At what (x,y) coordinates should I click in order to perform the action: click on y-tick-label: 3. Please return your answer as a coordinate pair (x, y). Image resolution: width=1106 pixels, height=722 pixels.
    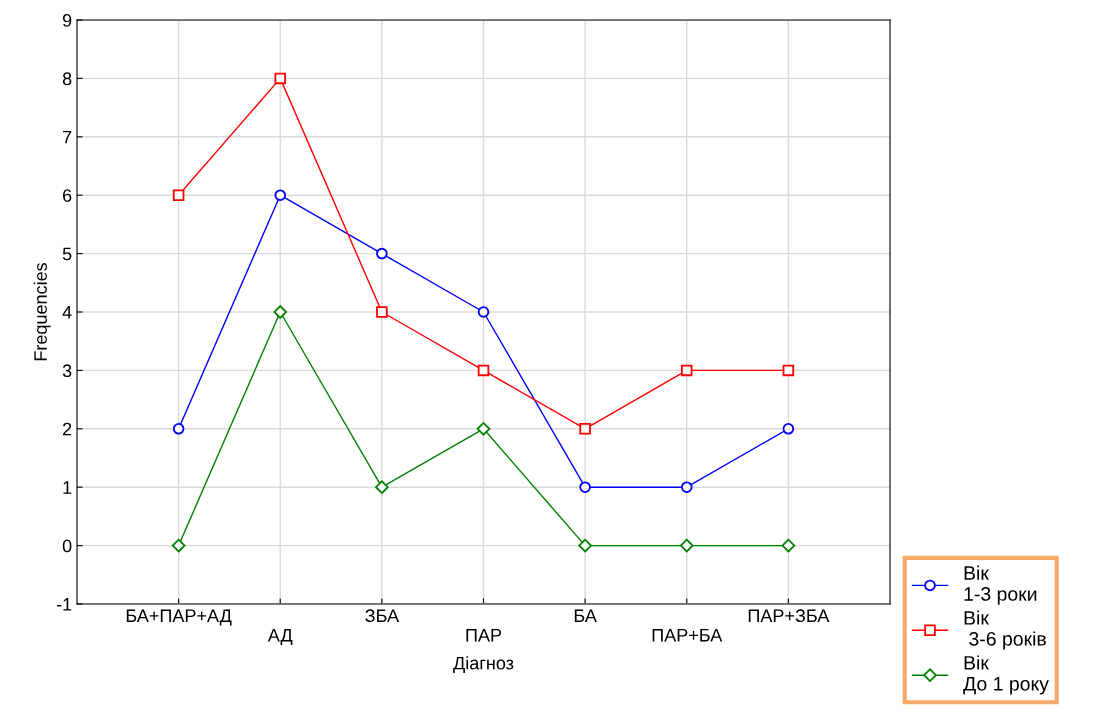
    Looking at the image, I should click on (67, 371).